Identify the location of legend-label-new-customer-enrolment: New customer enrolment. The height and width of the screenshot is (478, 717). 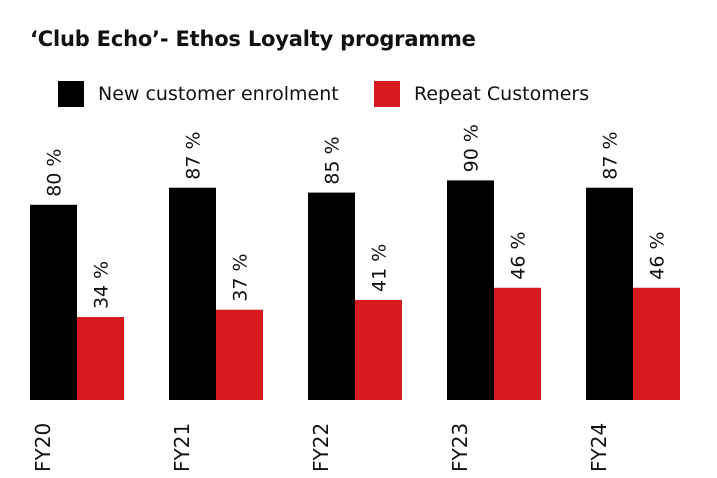
(218, 94).